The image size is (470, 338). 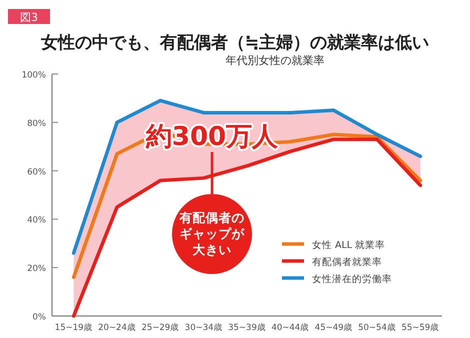 What do you see at coordinates (36, 269) in the screenshot?
I see `y-tick-label: 20%` at bounding box center [36, 269].